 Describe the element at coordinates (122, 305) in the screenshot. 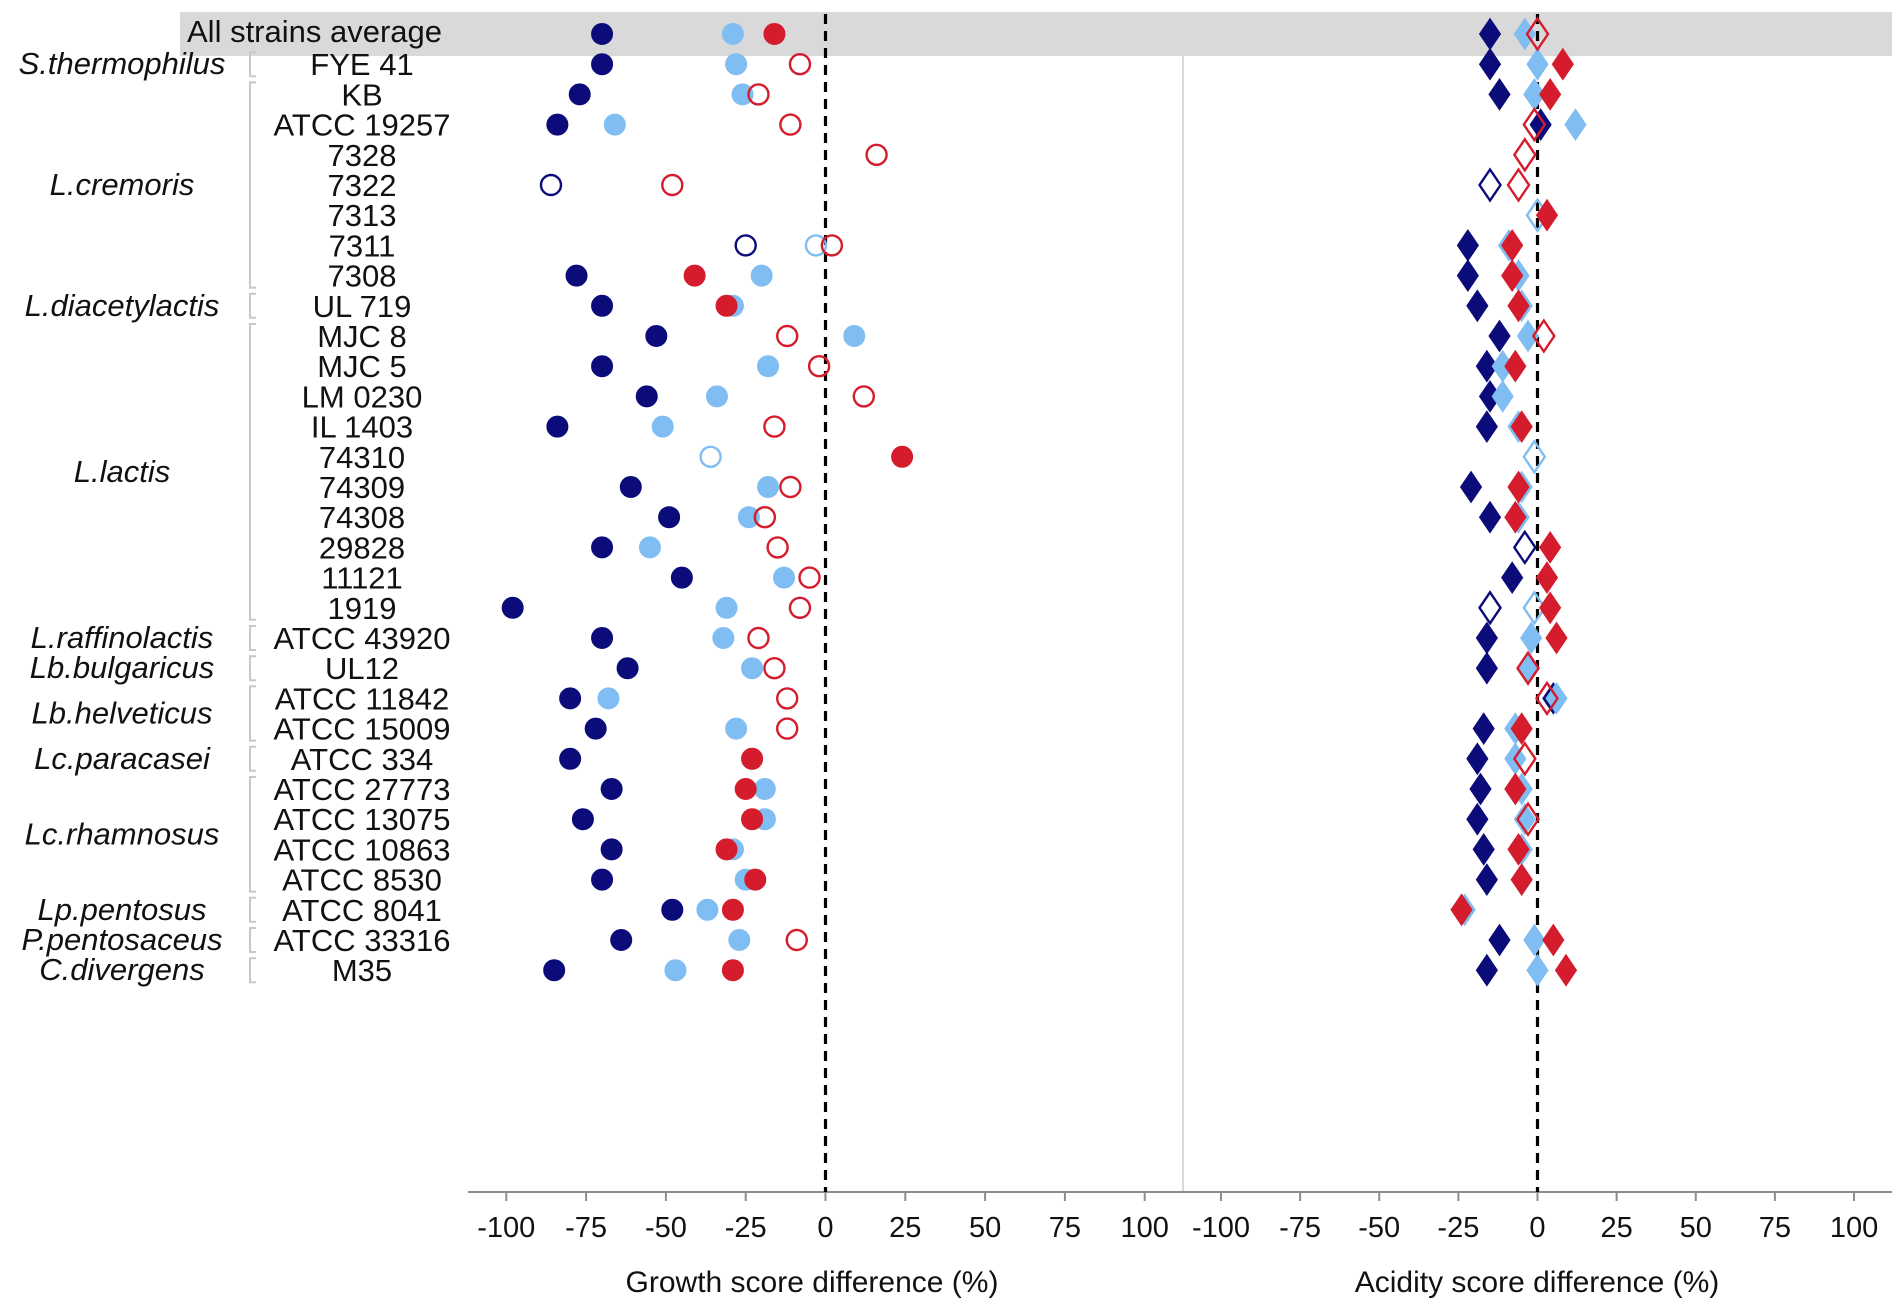

I see `species-label: L.diacetylactis` at that location.